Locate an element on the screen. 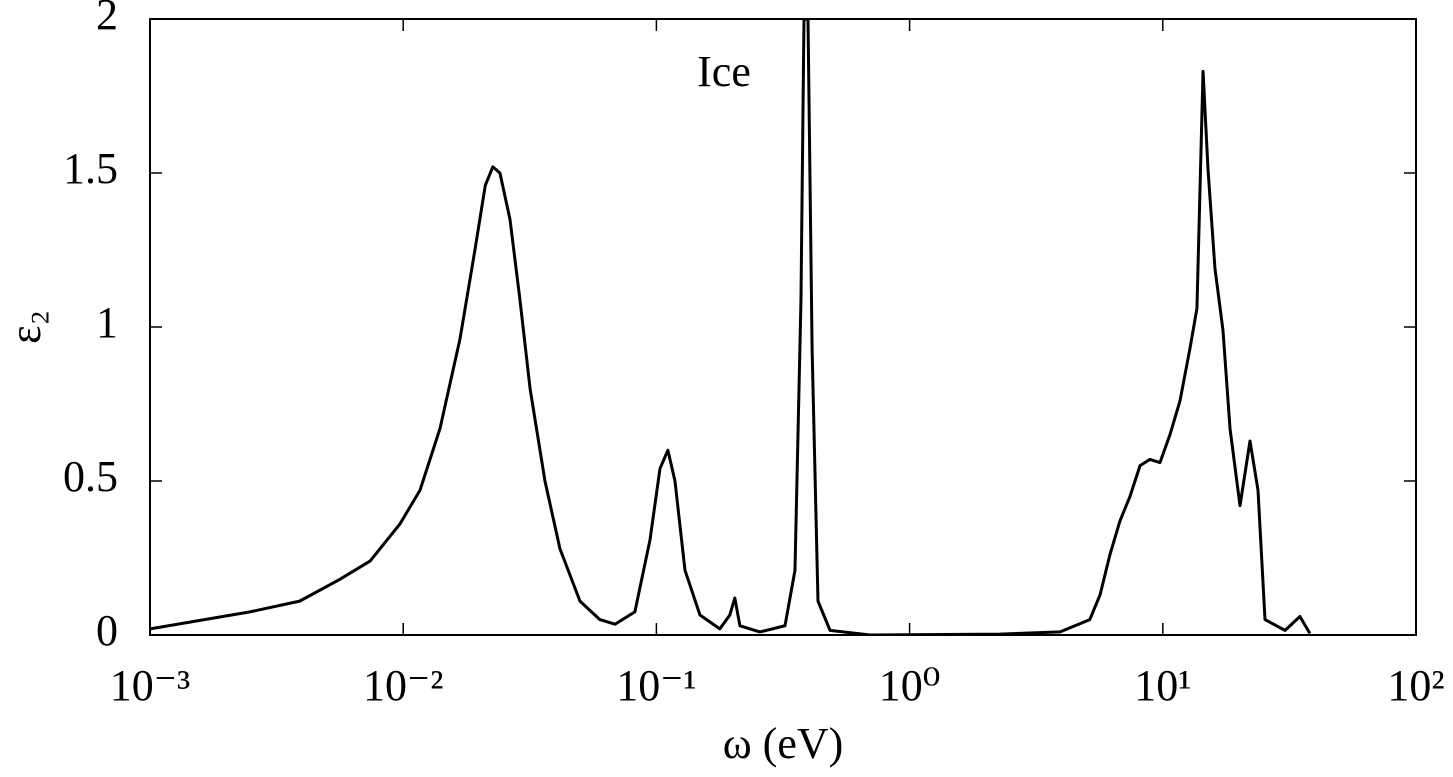 The width and height of the screenshot is (1453, 777). x-tick-label: 10¹ is located at coordinates (1162, 685).